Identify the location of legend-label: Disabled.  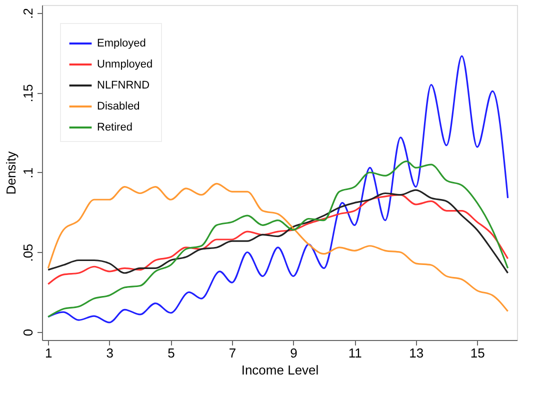
(118, 106).